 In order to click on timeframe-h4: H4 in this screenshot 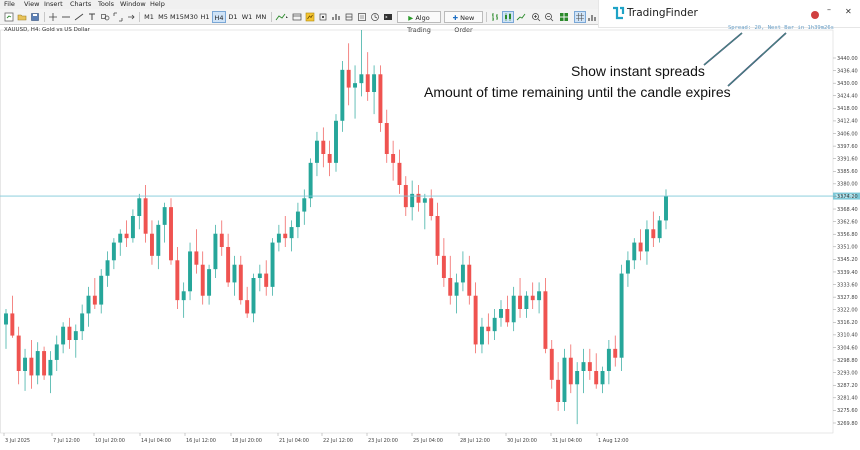, I will do `click(219, 17)`.